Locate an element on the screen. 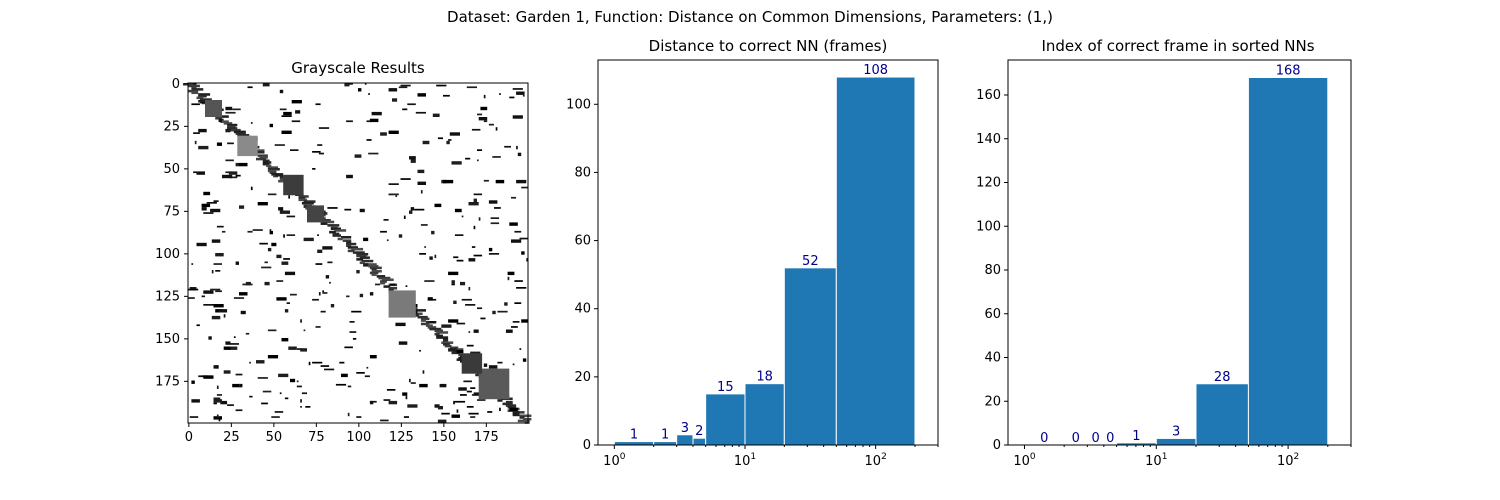  heatmap-x-tick-label: 150 is located at coordinates (443, 437).